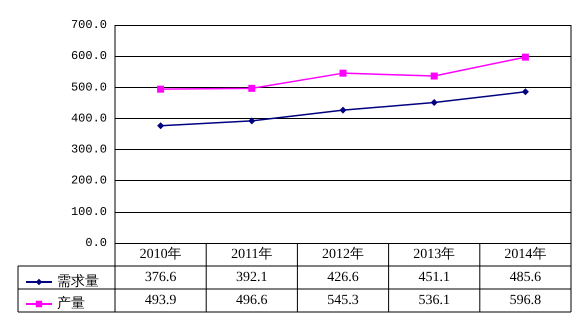 This screenshot has height=335, width=583. I want to click on y-tick-label: 500.0, so click(88, 87).